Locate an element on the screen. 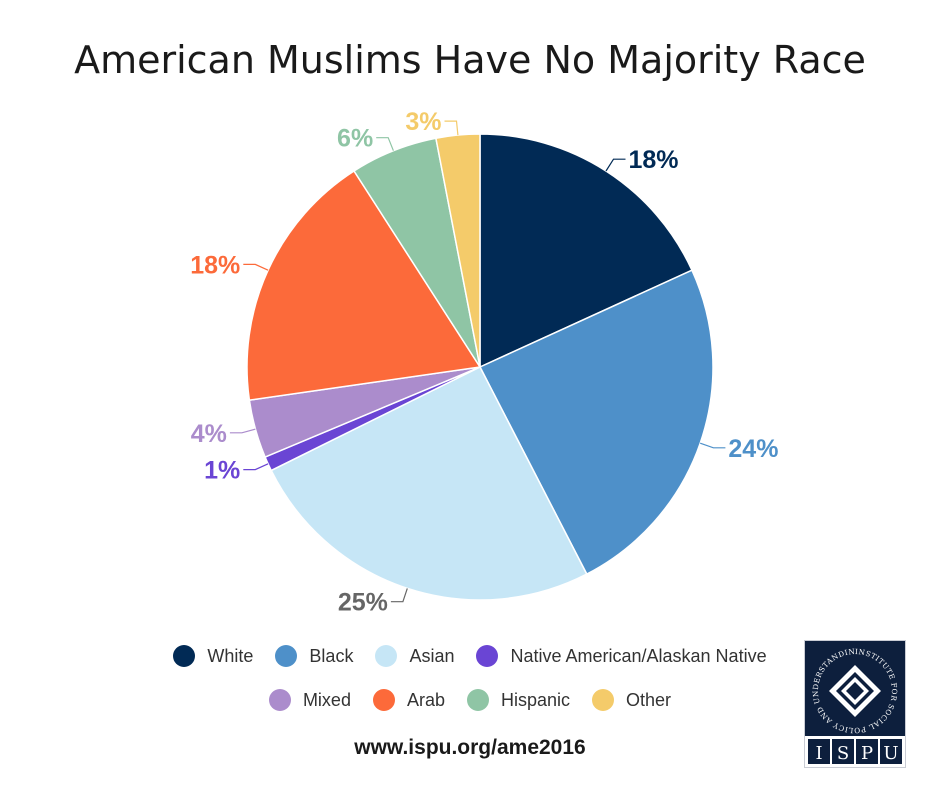 This screenshot has height=788, width=940. logo-letter: U is located at coordinates (890, 753).